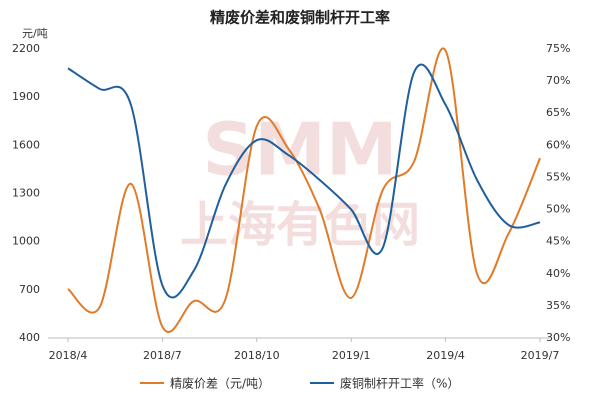  Describe the element at coordinates (29, 289) in the screenshot. I see `y-tick-label: 700` at that location.